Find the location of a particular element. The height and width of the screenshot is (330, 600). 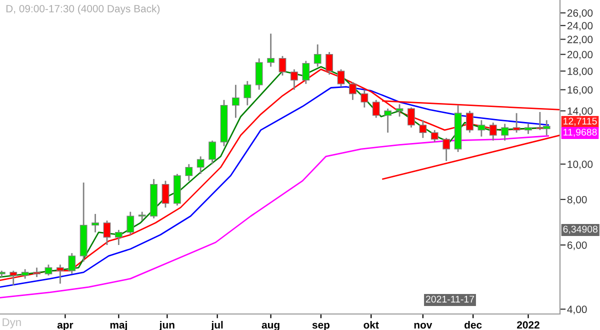

x-tick-label: okt is located at coordinates (371, 324).